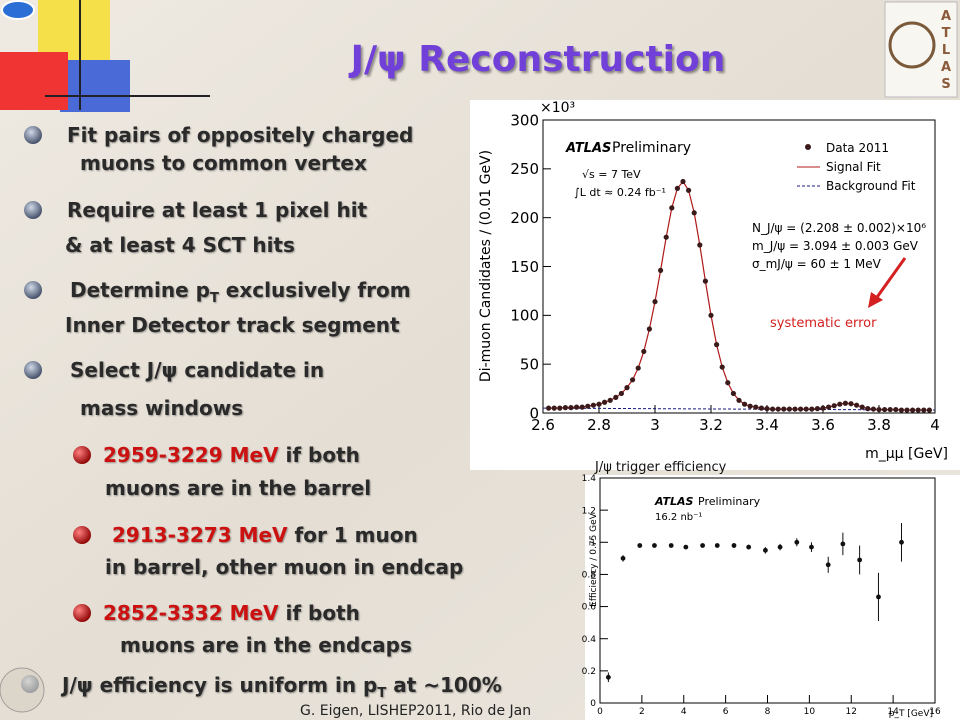 Image resolution: width=960 pixels, height=720 pixels. What do you see at coordinates (893, 712) in the screenshot?
I see `x-tick-label: 14` at bounding box center [893, 712].